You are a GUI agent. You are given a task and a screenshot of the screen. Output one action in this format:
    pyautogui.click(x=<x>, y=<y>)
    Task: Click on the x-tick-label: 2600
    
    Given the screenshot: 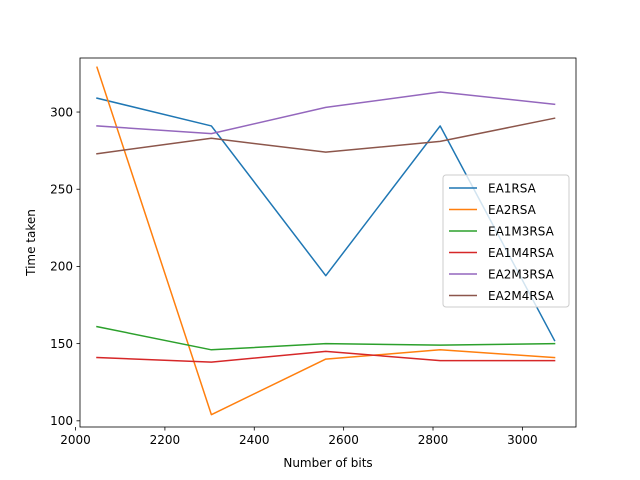 What is the action you would take?
    pyautogui.click(x=343, y=440)
    